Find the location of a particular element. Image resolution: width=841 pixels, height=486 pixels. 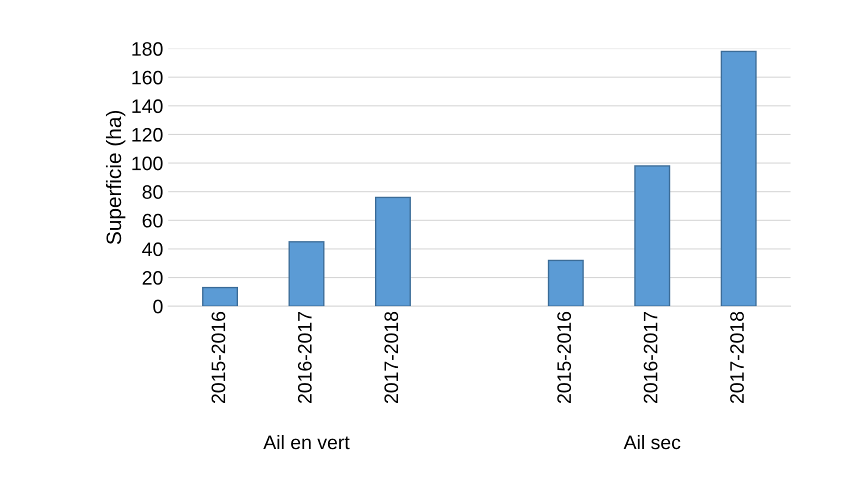

y-tick-label: 60 is located at coordinates (152, 221).